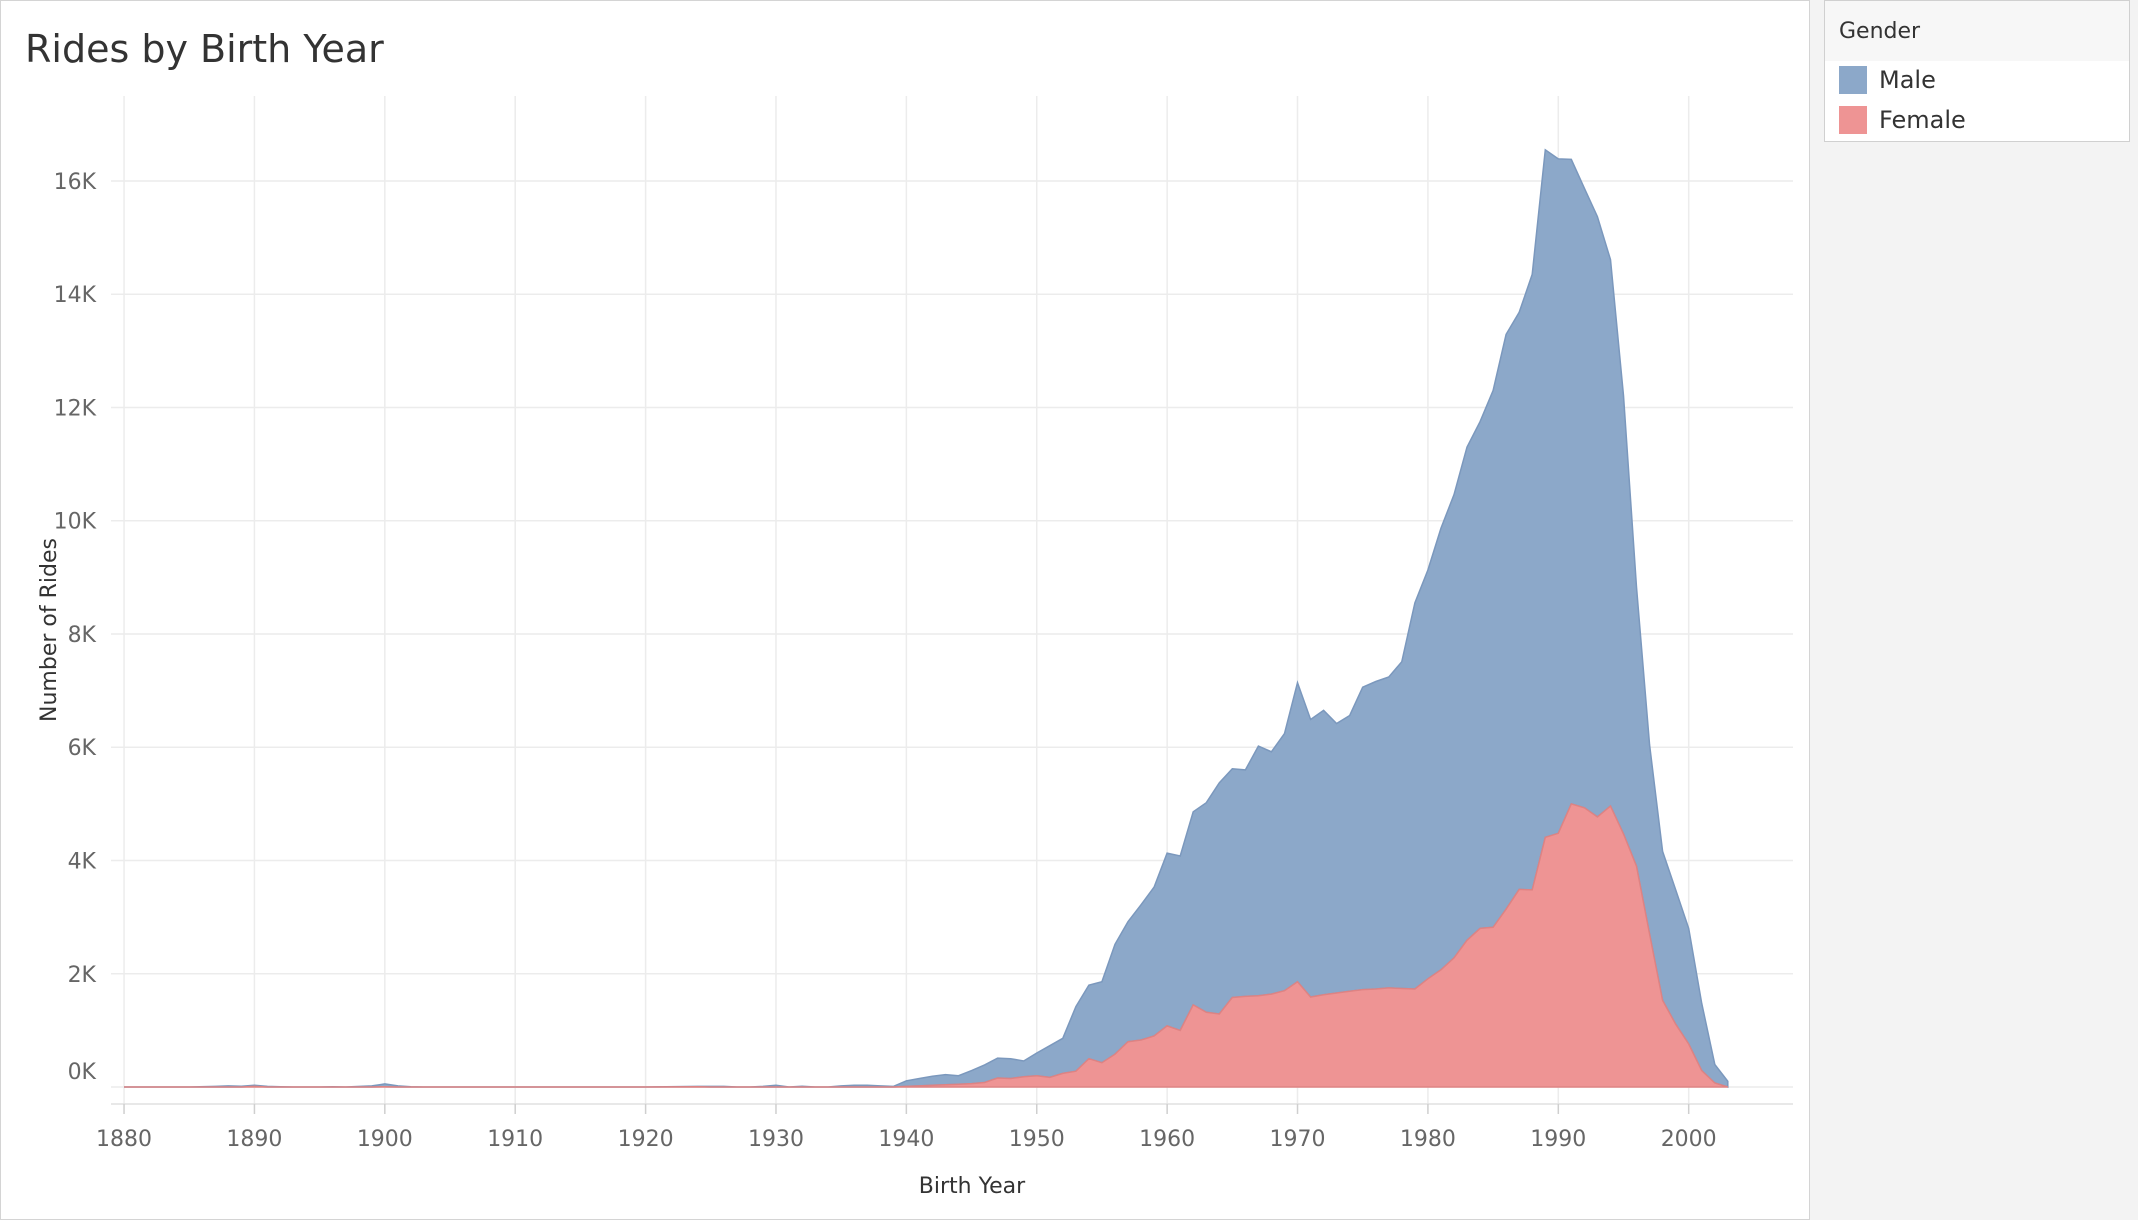 Image resolution: width=2138 pixels, height=1221 pixels. What do you see at coordinates (75, 408) in the screenshot?
I see `y-tick-label: 12K` at bounding box center [75, 408].